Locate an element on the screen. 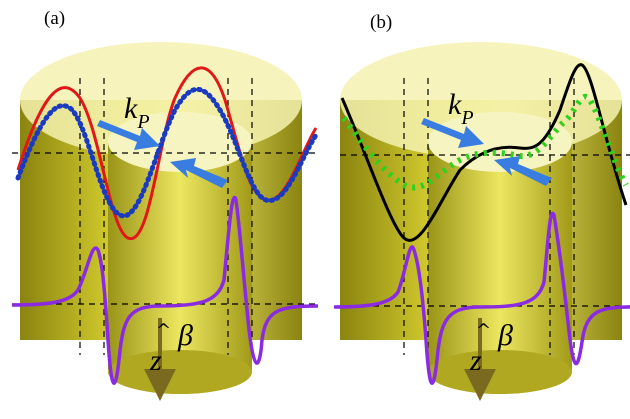 The height and width of the screenshot is (419, 630). panel-a-wave-label: kP is located at coordinates (137, 112).